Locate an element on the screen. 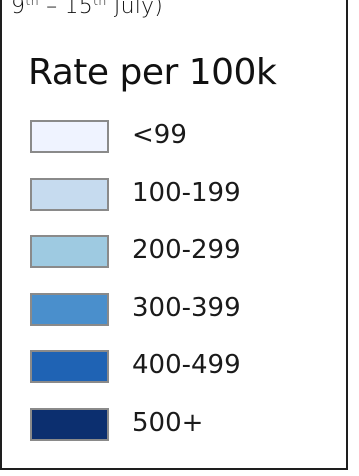  legend-item: 300-399 is located at coordinates (180, 312).